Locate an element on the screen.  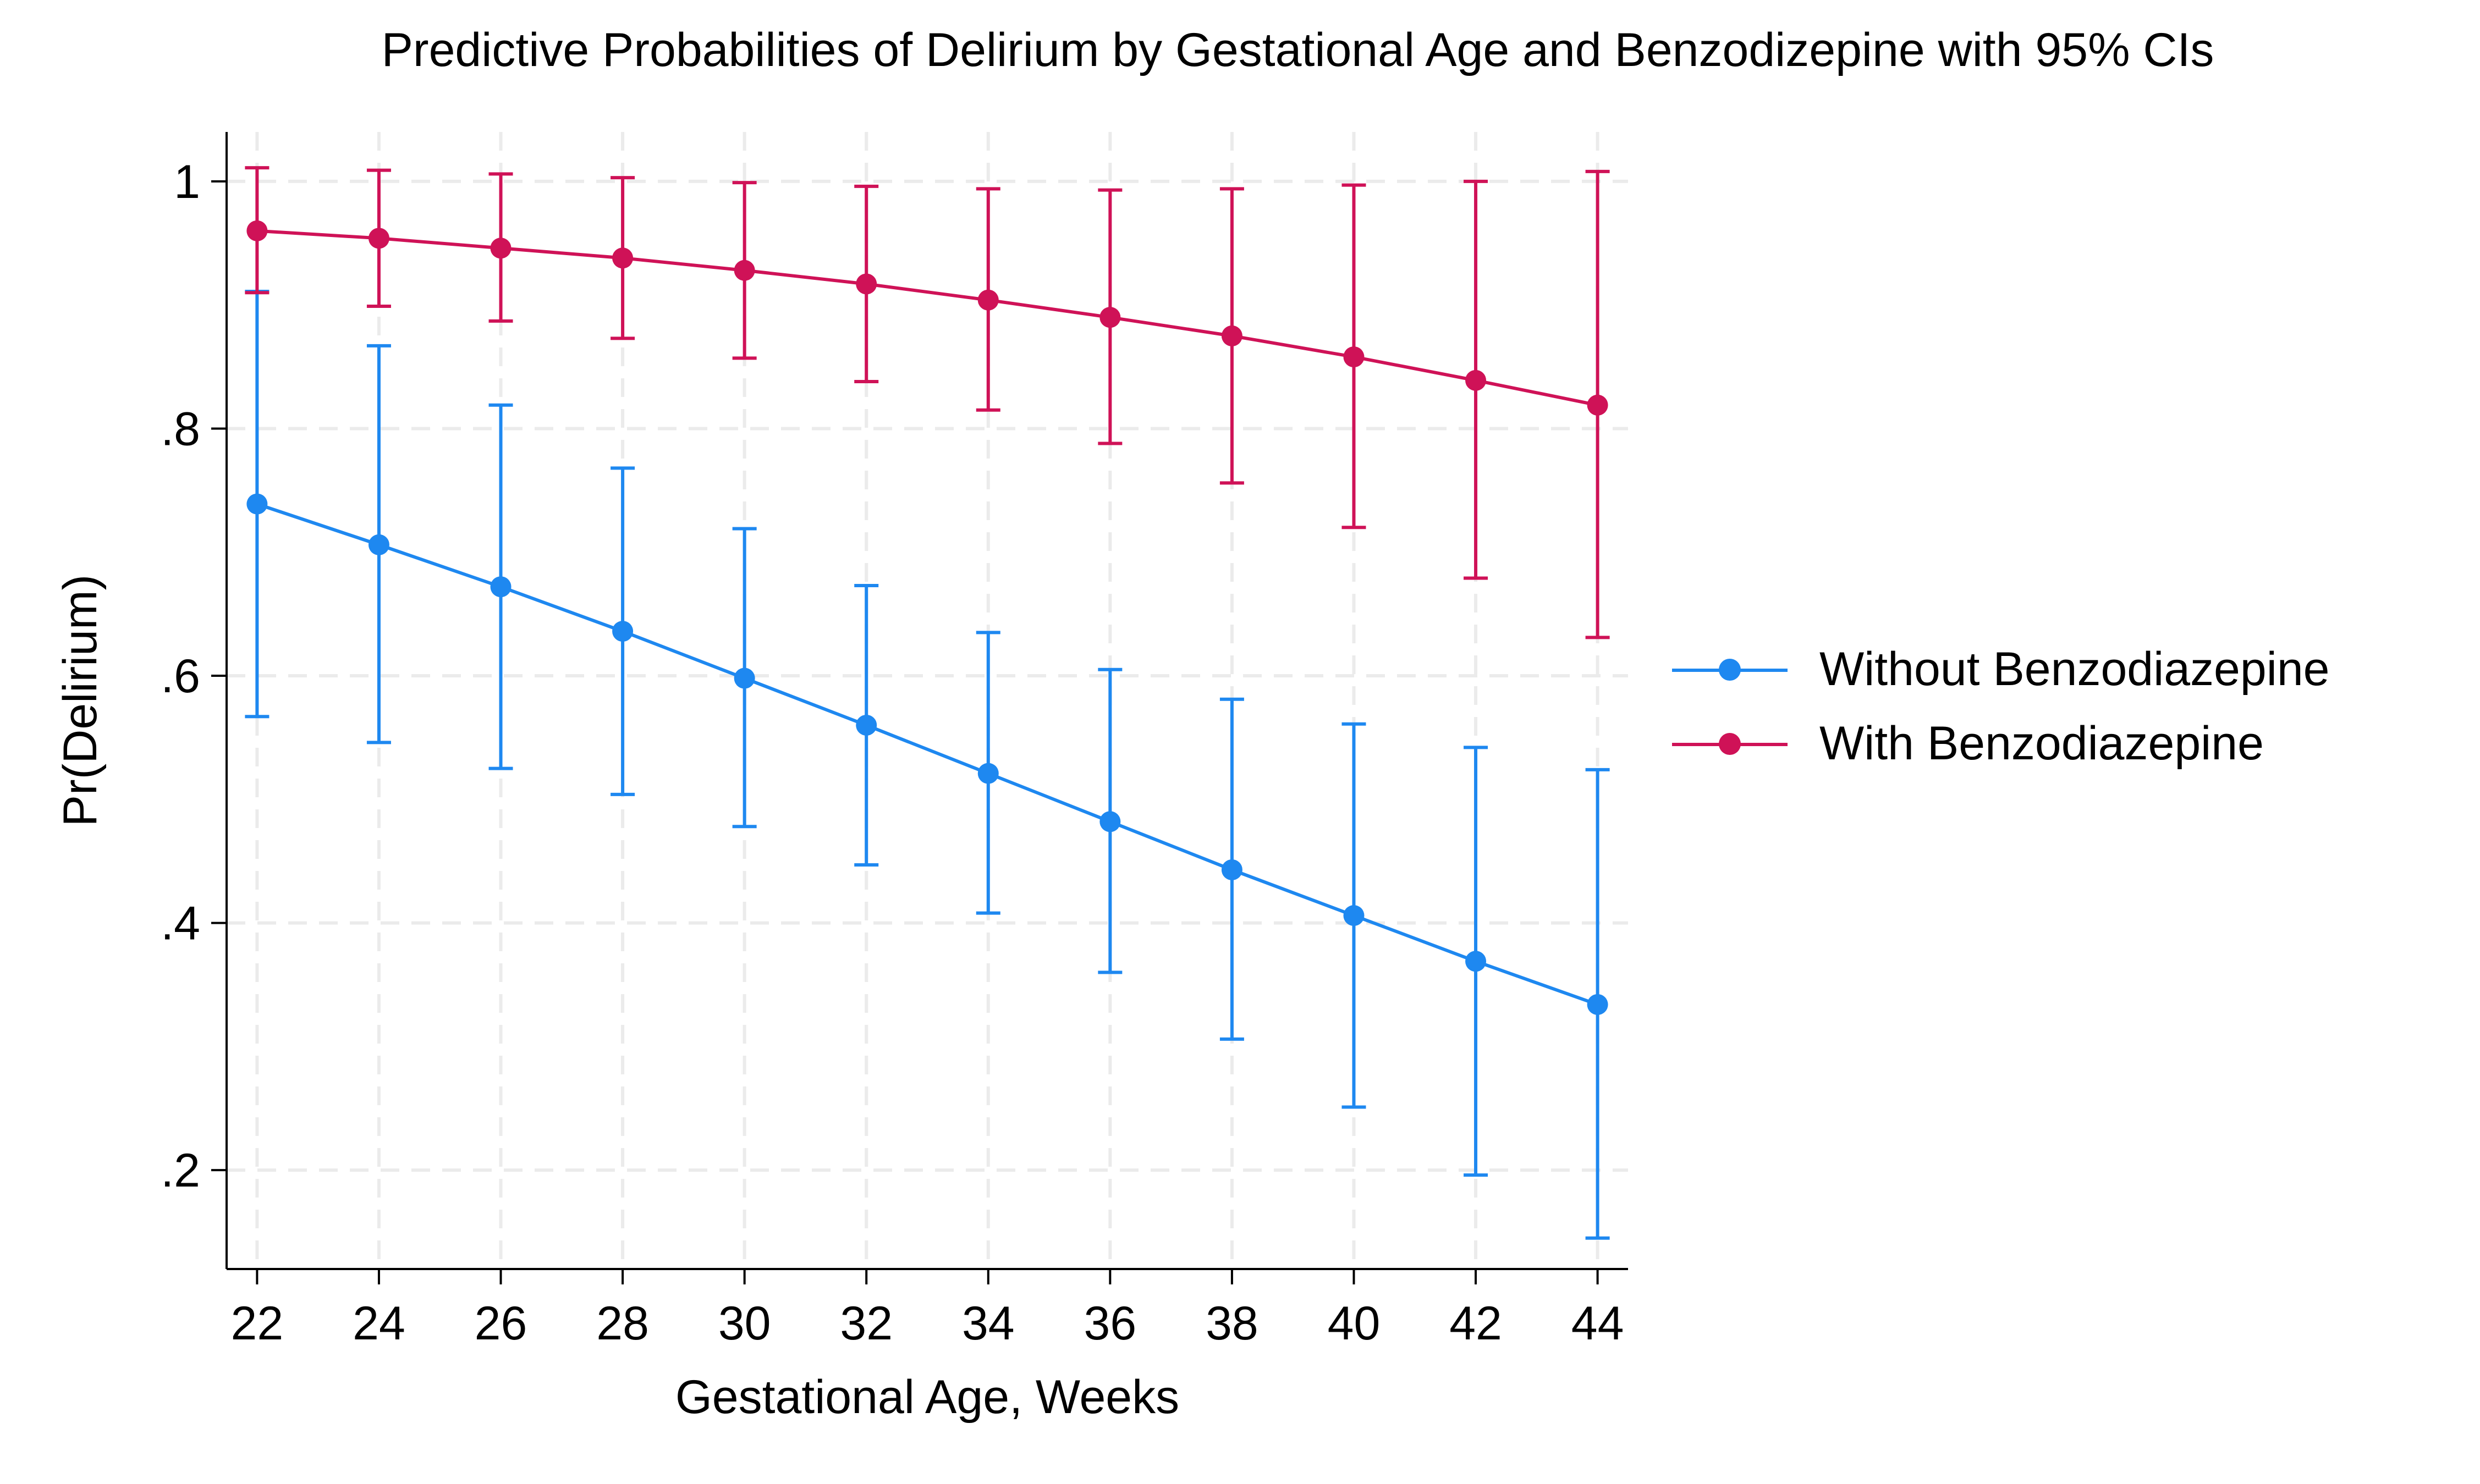
y-tick-label: 1 is located at coordinates (187, 182).